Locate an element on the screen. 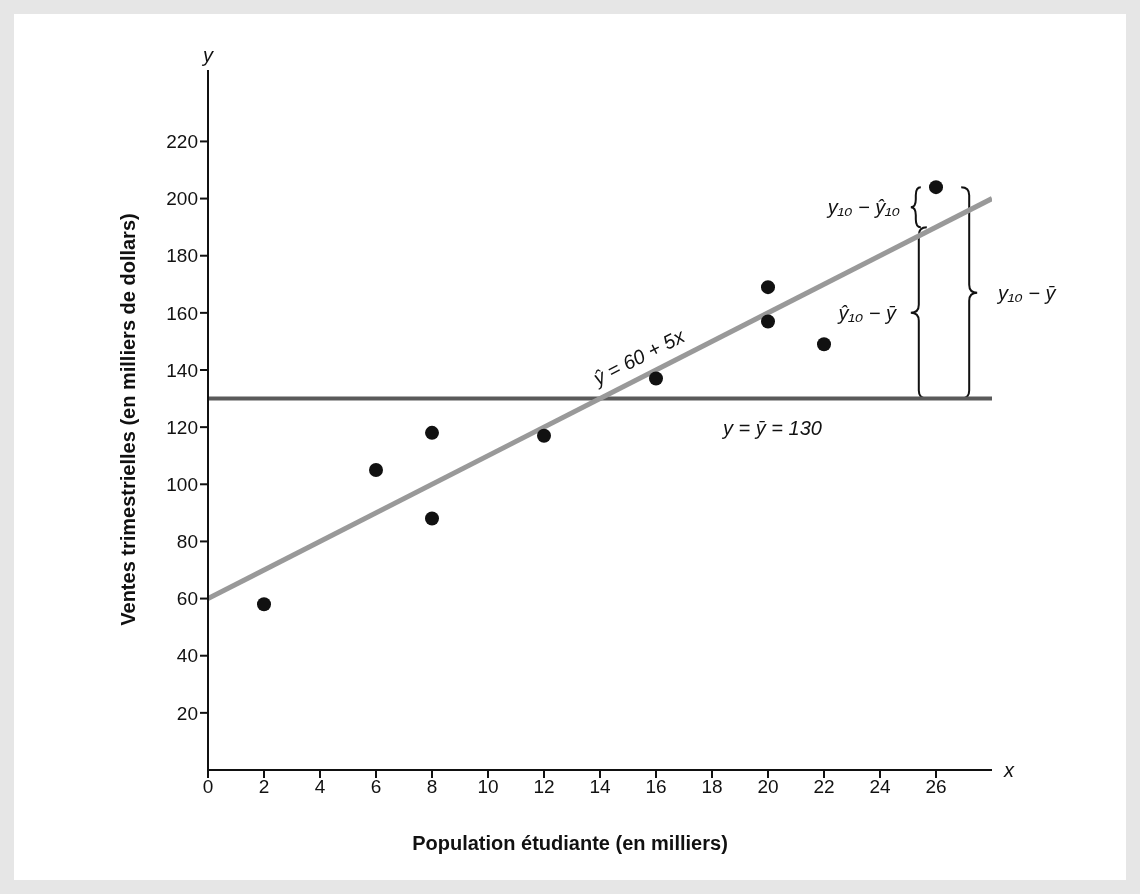  y-tick-label: 60 is located at coordinates (187, 599).